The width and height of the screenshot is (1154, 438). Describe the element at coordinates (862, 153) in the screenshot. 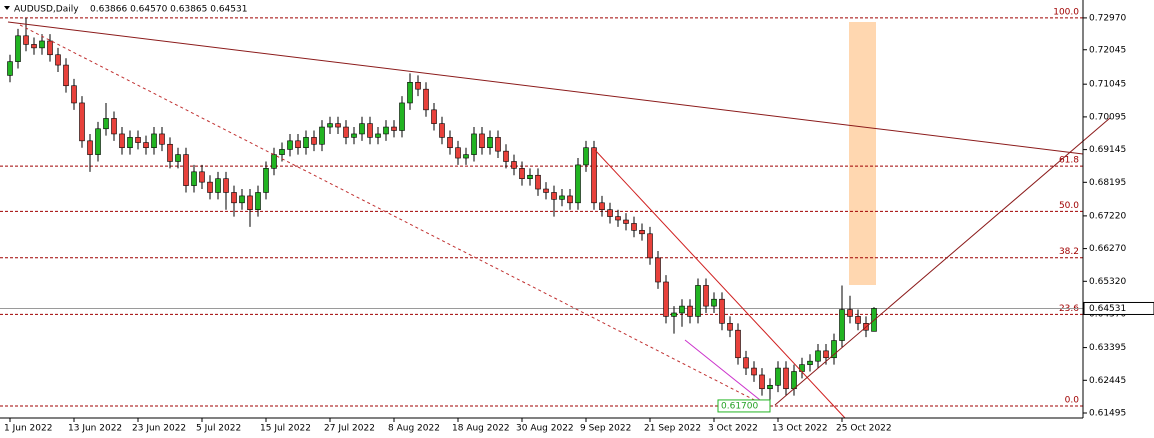

I see `time-zone-box` at that location.